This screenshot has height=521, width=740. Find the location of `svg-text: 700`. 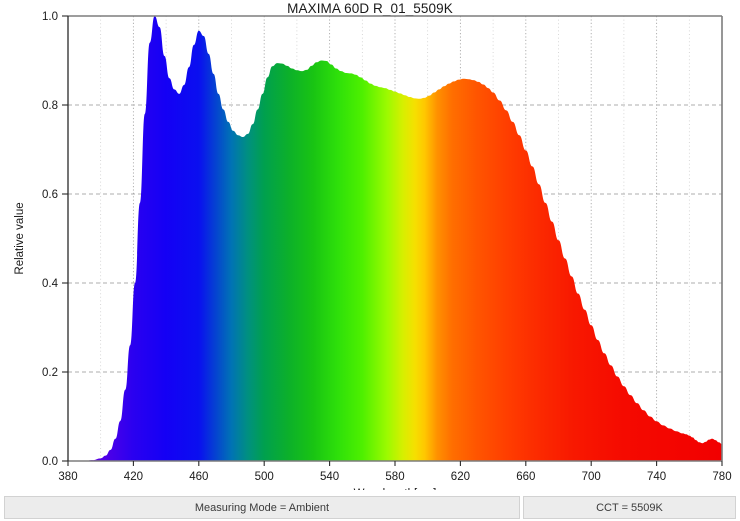

svg-text: 700 is located at coordinates (591, 477).